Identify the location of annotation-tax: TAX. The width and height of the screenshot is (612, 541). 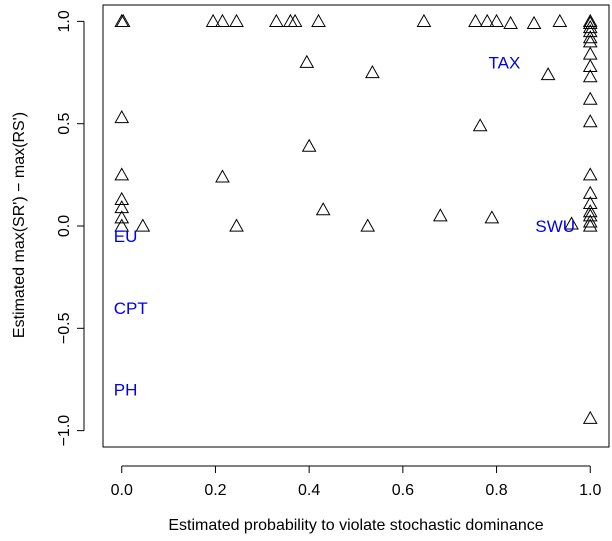
(505, 62).